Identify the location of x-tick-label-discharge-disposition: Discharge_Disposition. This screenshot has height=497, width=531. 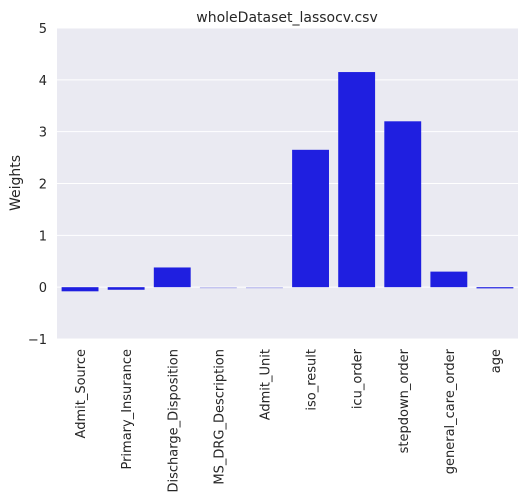
(173, 421).